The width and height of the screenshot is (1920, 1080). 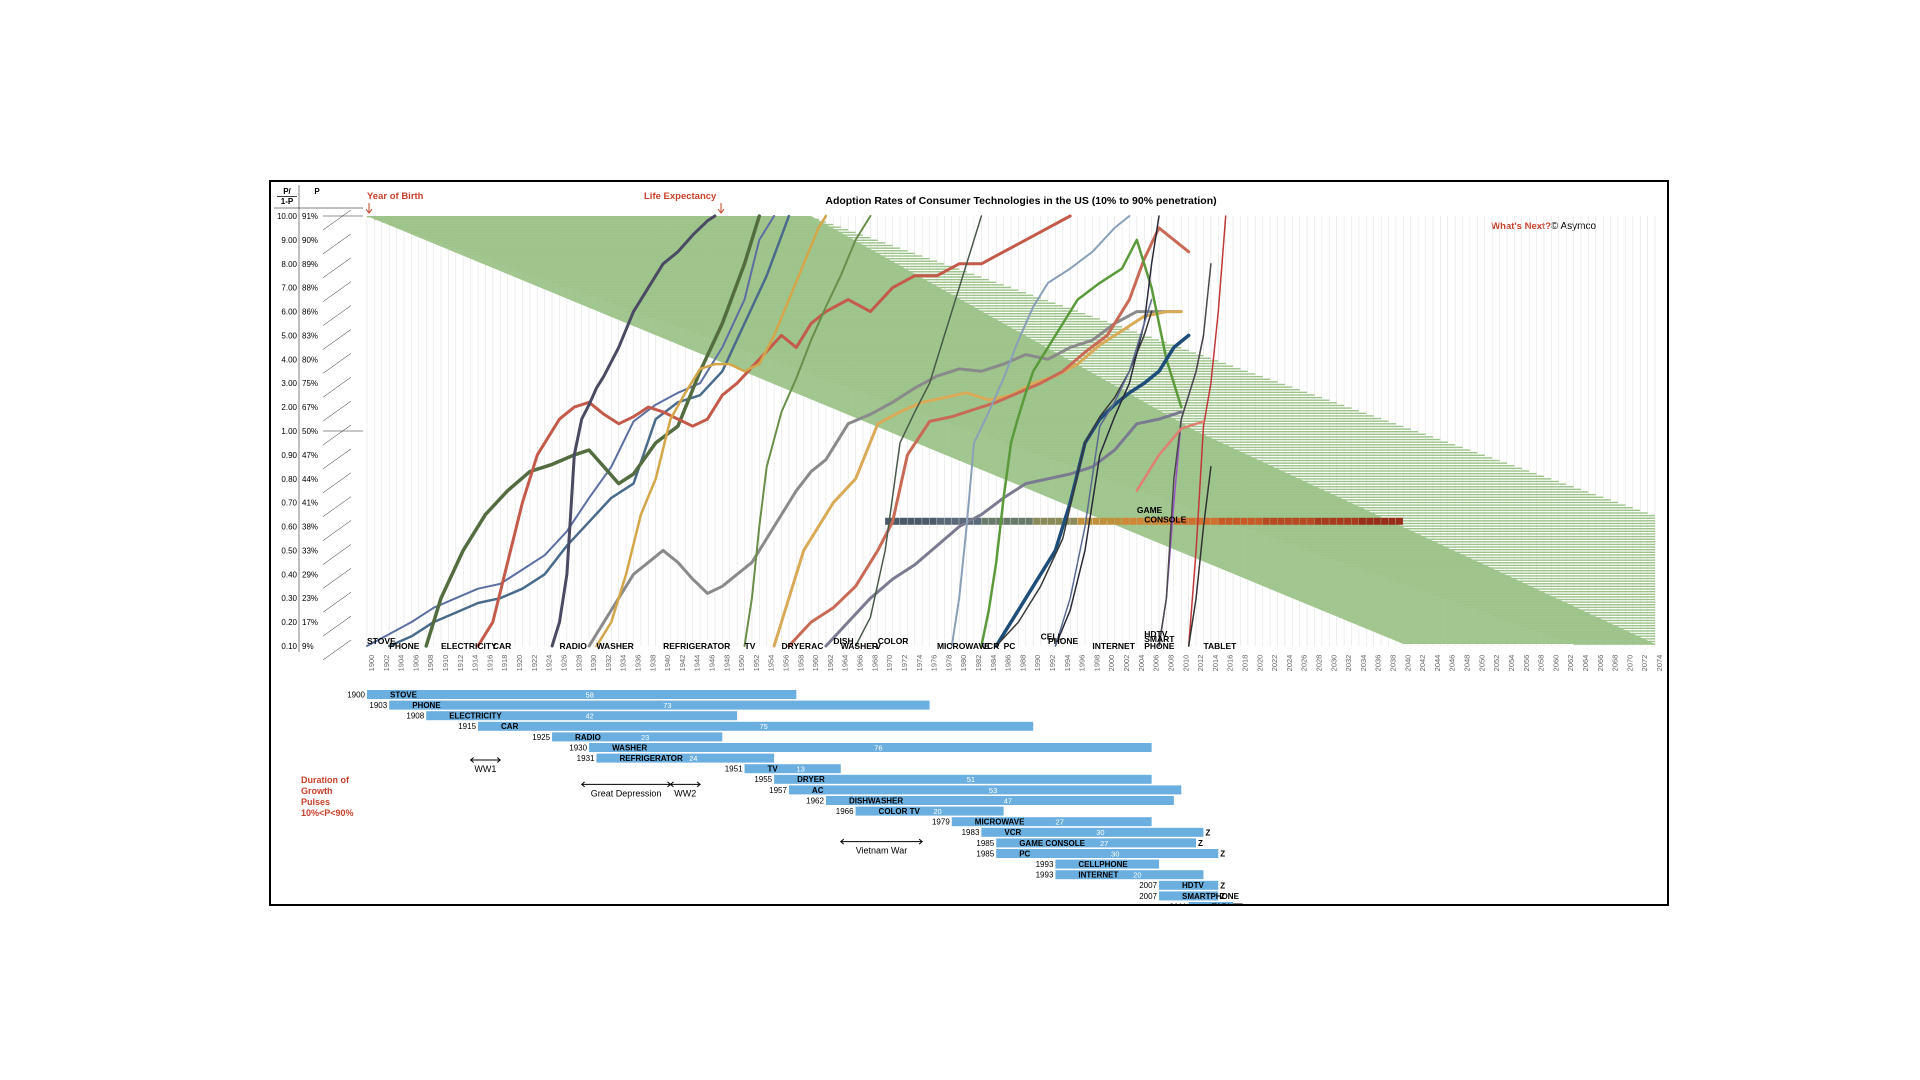 What do you see at coordinates (325, 780) in the screenshot?
I see `duration-legend-line: Duration of` at bounding box center [325, 780].